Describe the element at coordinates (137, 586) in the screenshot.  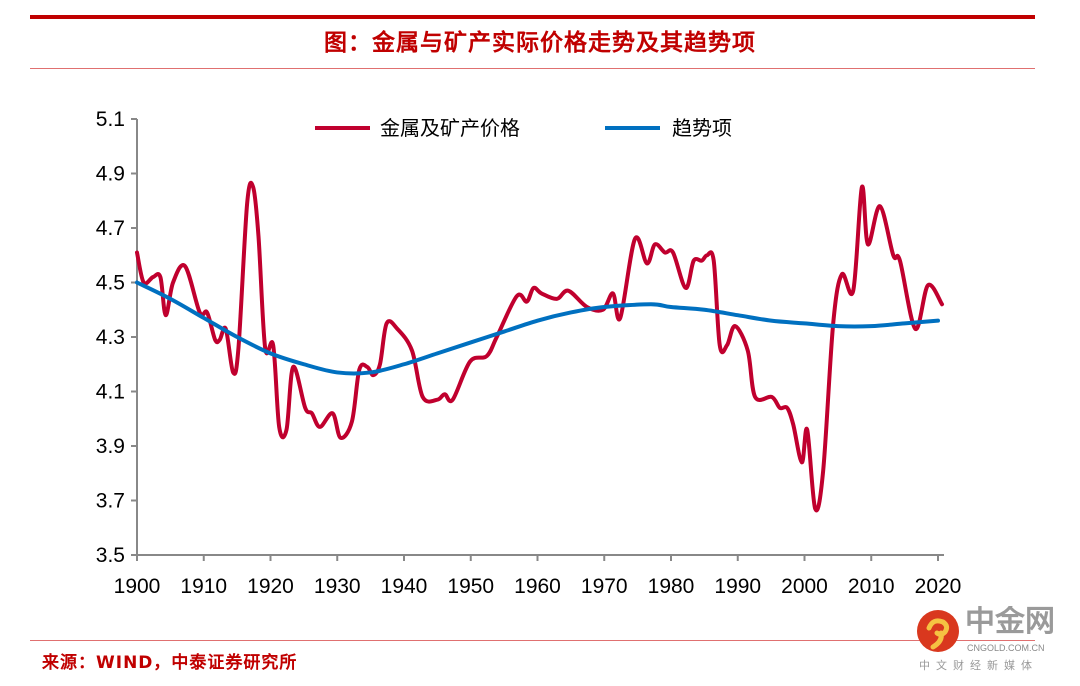
I see `x-tick-label: 1900` at that location.